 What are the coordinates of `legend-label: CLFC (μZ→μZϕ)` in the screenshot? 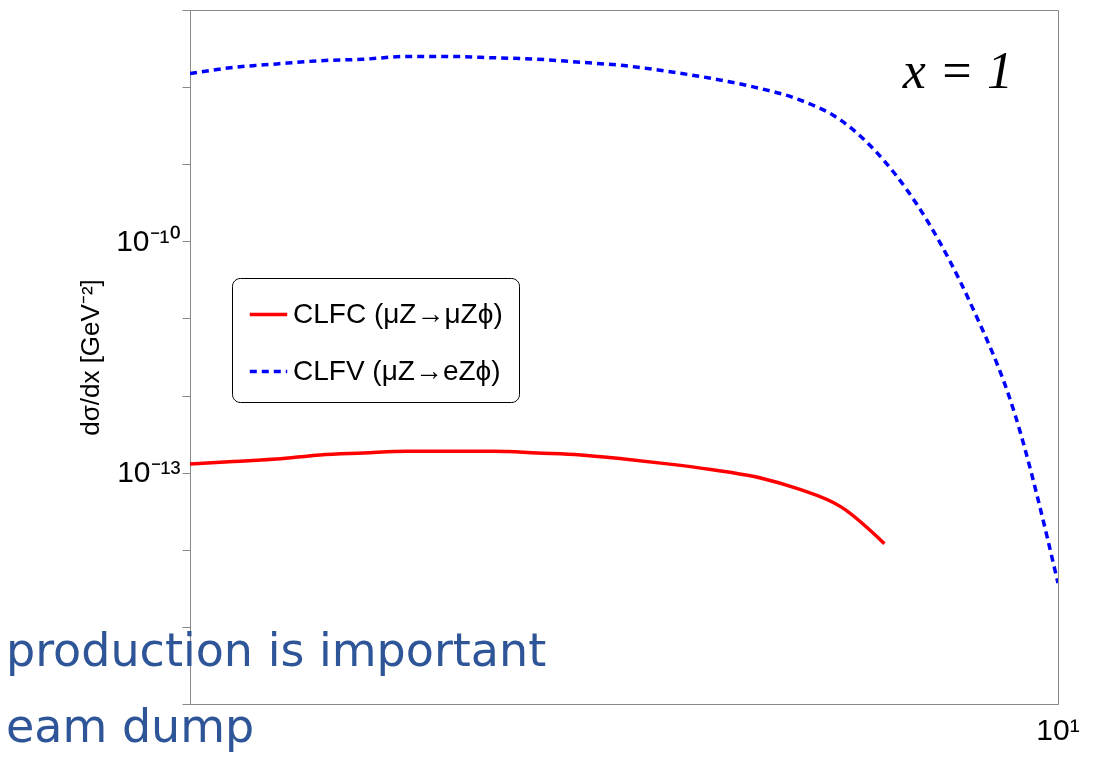 It's located at (398, 313).